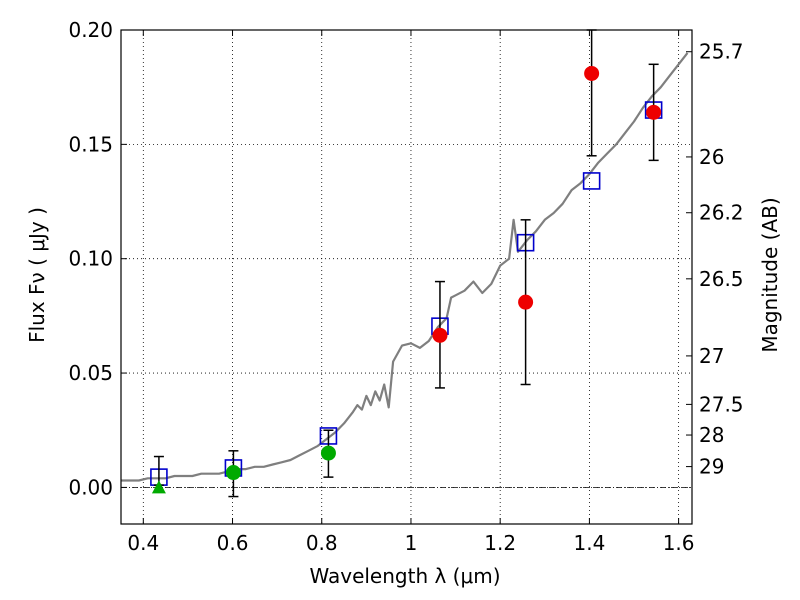 Image resolution: width=800 pixels, height=600 pixels. What do you see at coordinates (500, 543) in the screenshot?
I see `x-tick-label: 1.2` at bounding box center [500, 543].